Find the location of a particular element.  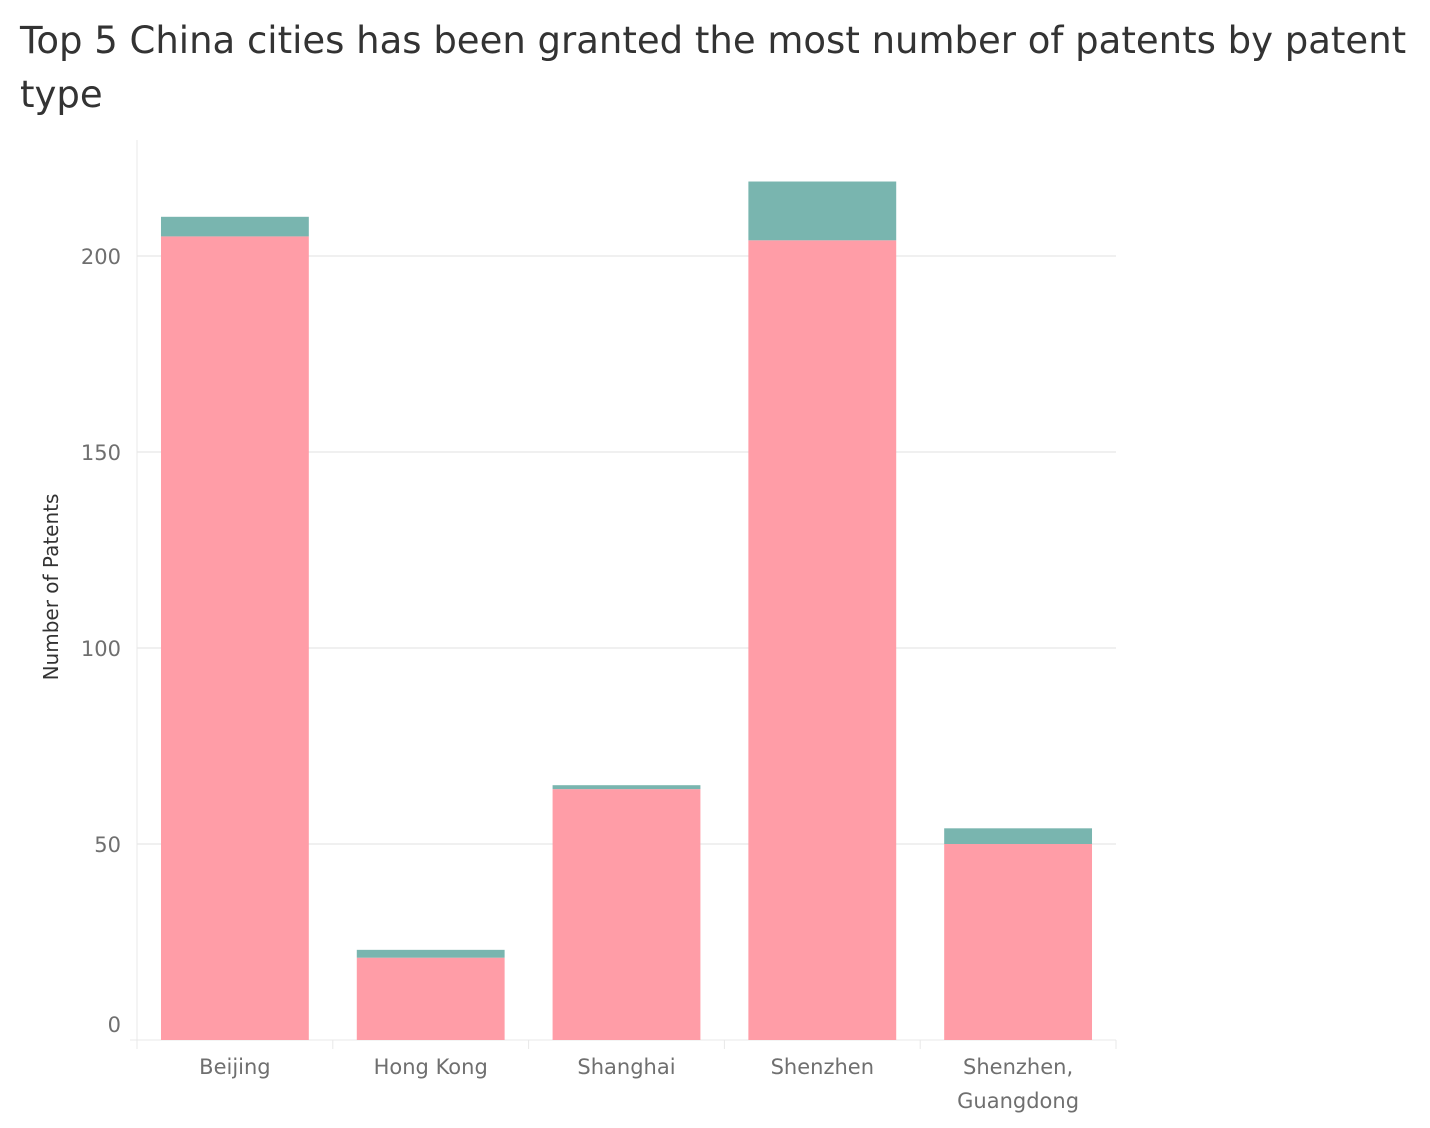

bar-segment-1-shenzhen-guangdong is located at coordinates (1018, 942).